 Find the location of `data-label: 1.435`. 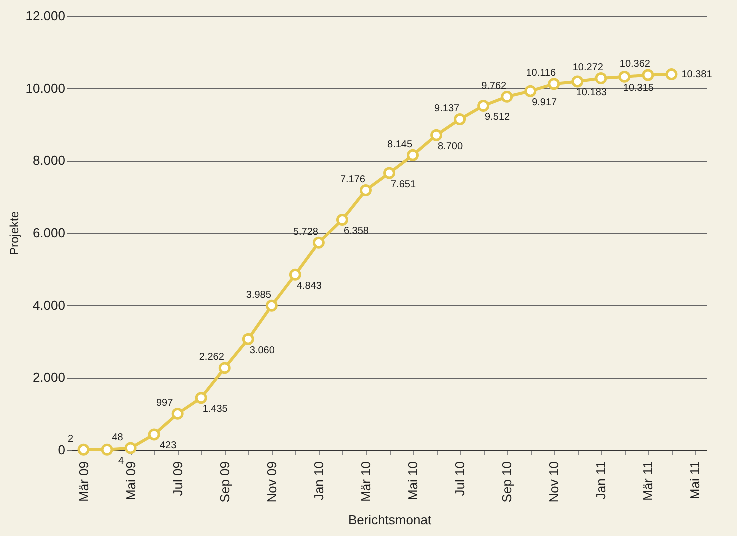

data-label: 1.435 is located at coordinates (215, 410).